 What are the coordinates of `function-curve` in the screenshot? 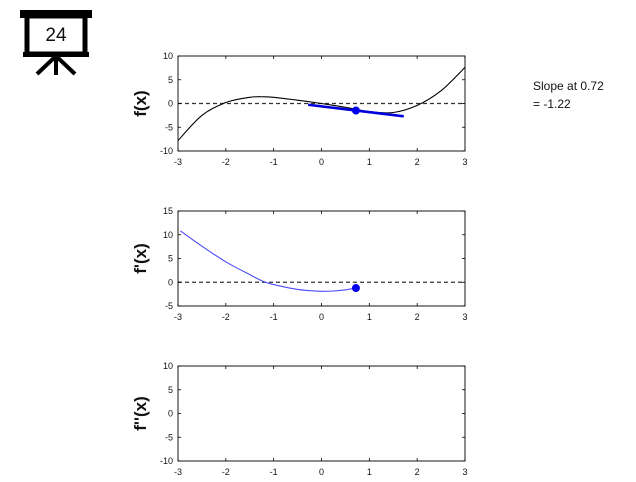 It's located at (321, 104).